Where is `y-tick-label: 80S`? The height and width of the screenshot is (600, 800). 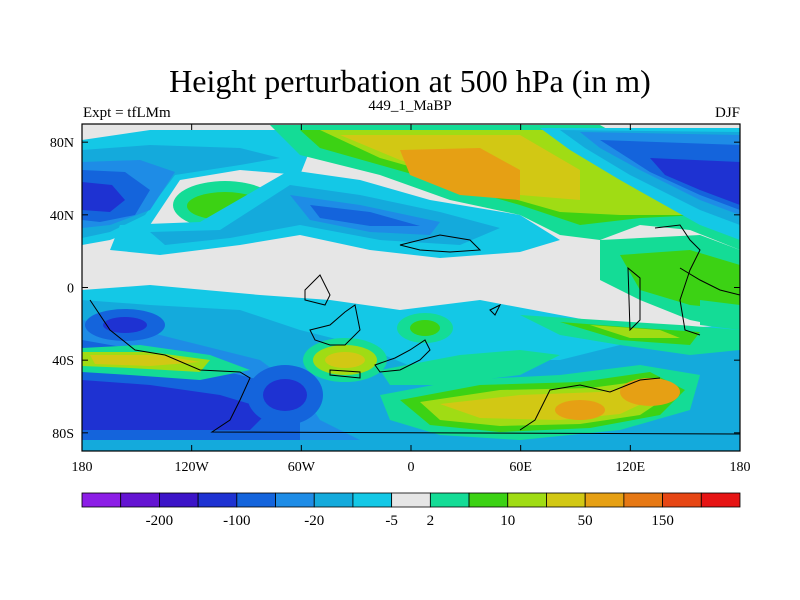
y-tick-label: 80S is located at coordinates (63, 434).